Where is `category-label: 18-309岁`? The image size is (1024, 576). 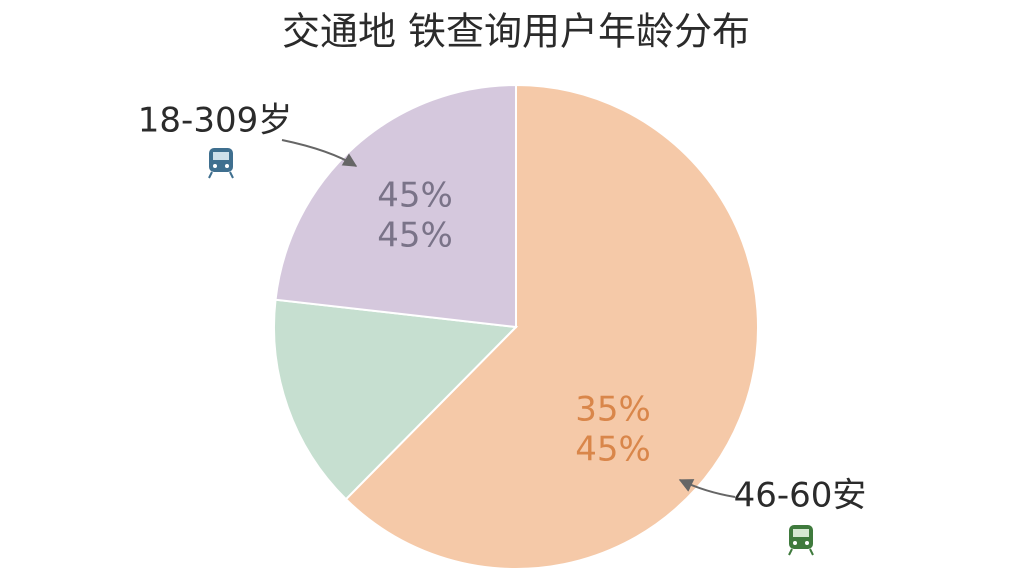
category-label: 18-309岁 is located at coordinates (215, 121).